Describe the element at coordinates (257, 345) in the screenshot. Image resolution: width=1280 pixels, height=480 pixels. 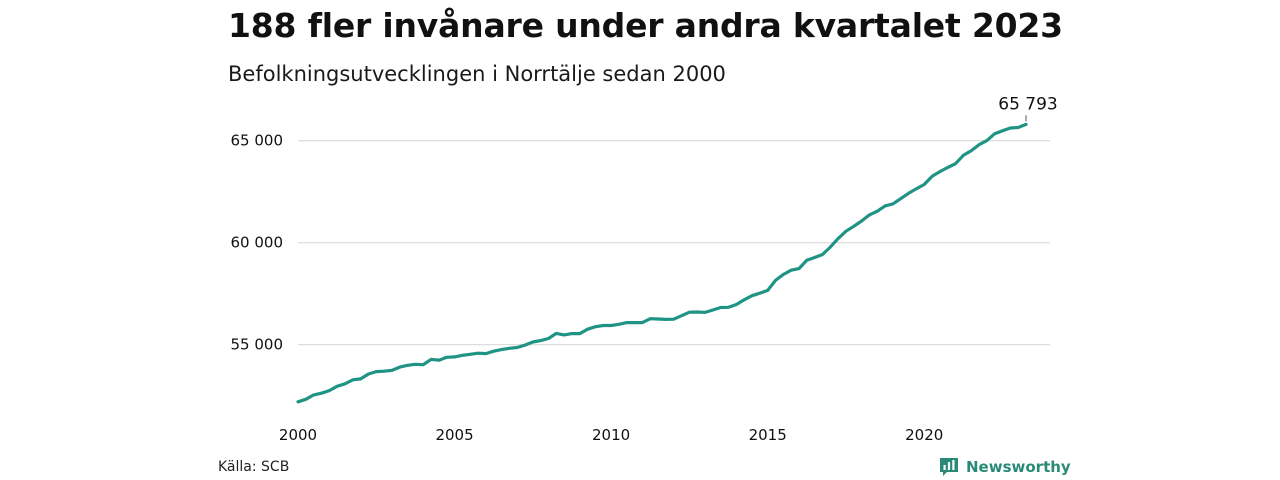
I see `y-tick-label: 55 000` at that location.